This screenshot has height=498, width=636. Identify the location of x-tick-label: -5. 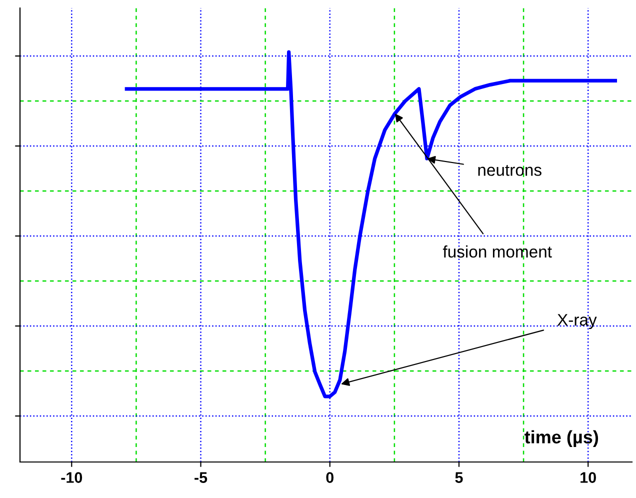
(201, 477).